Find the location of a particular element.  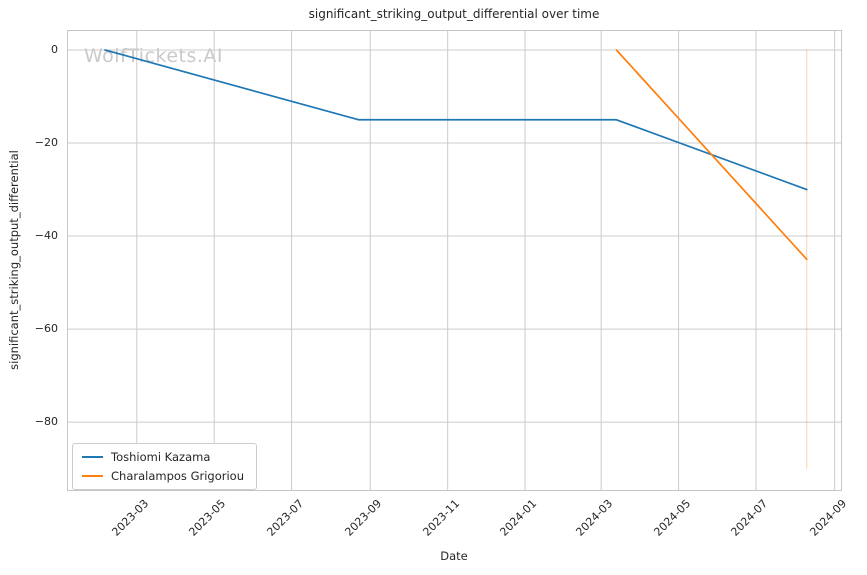

y-tick-label: 0 is located at coordinates (54, 49).